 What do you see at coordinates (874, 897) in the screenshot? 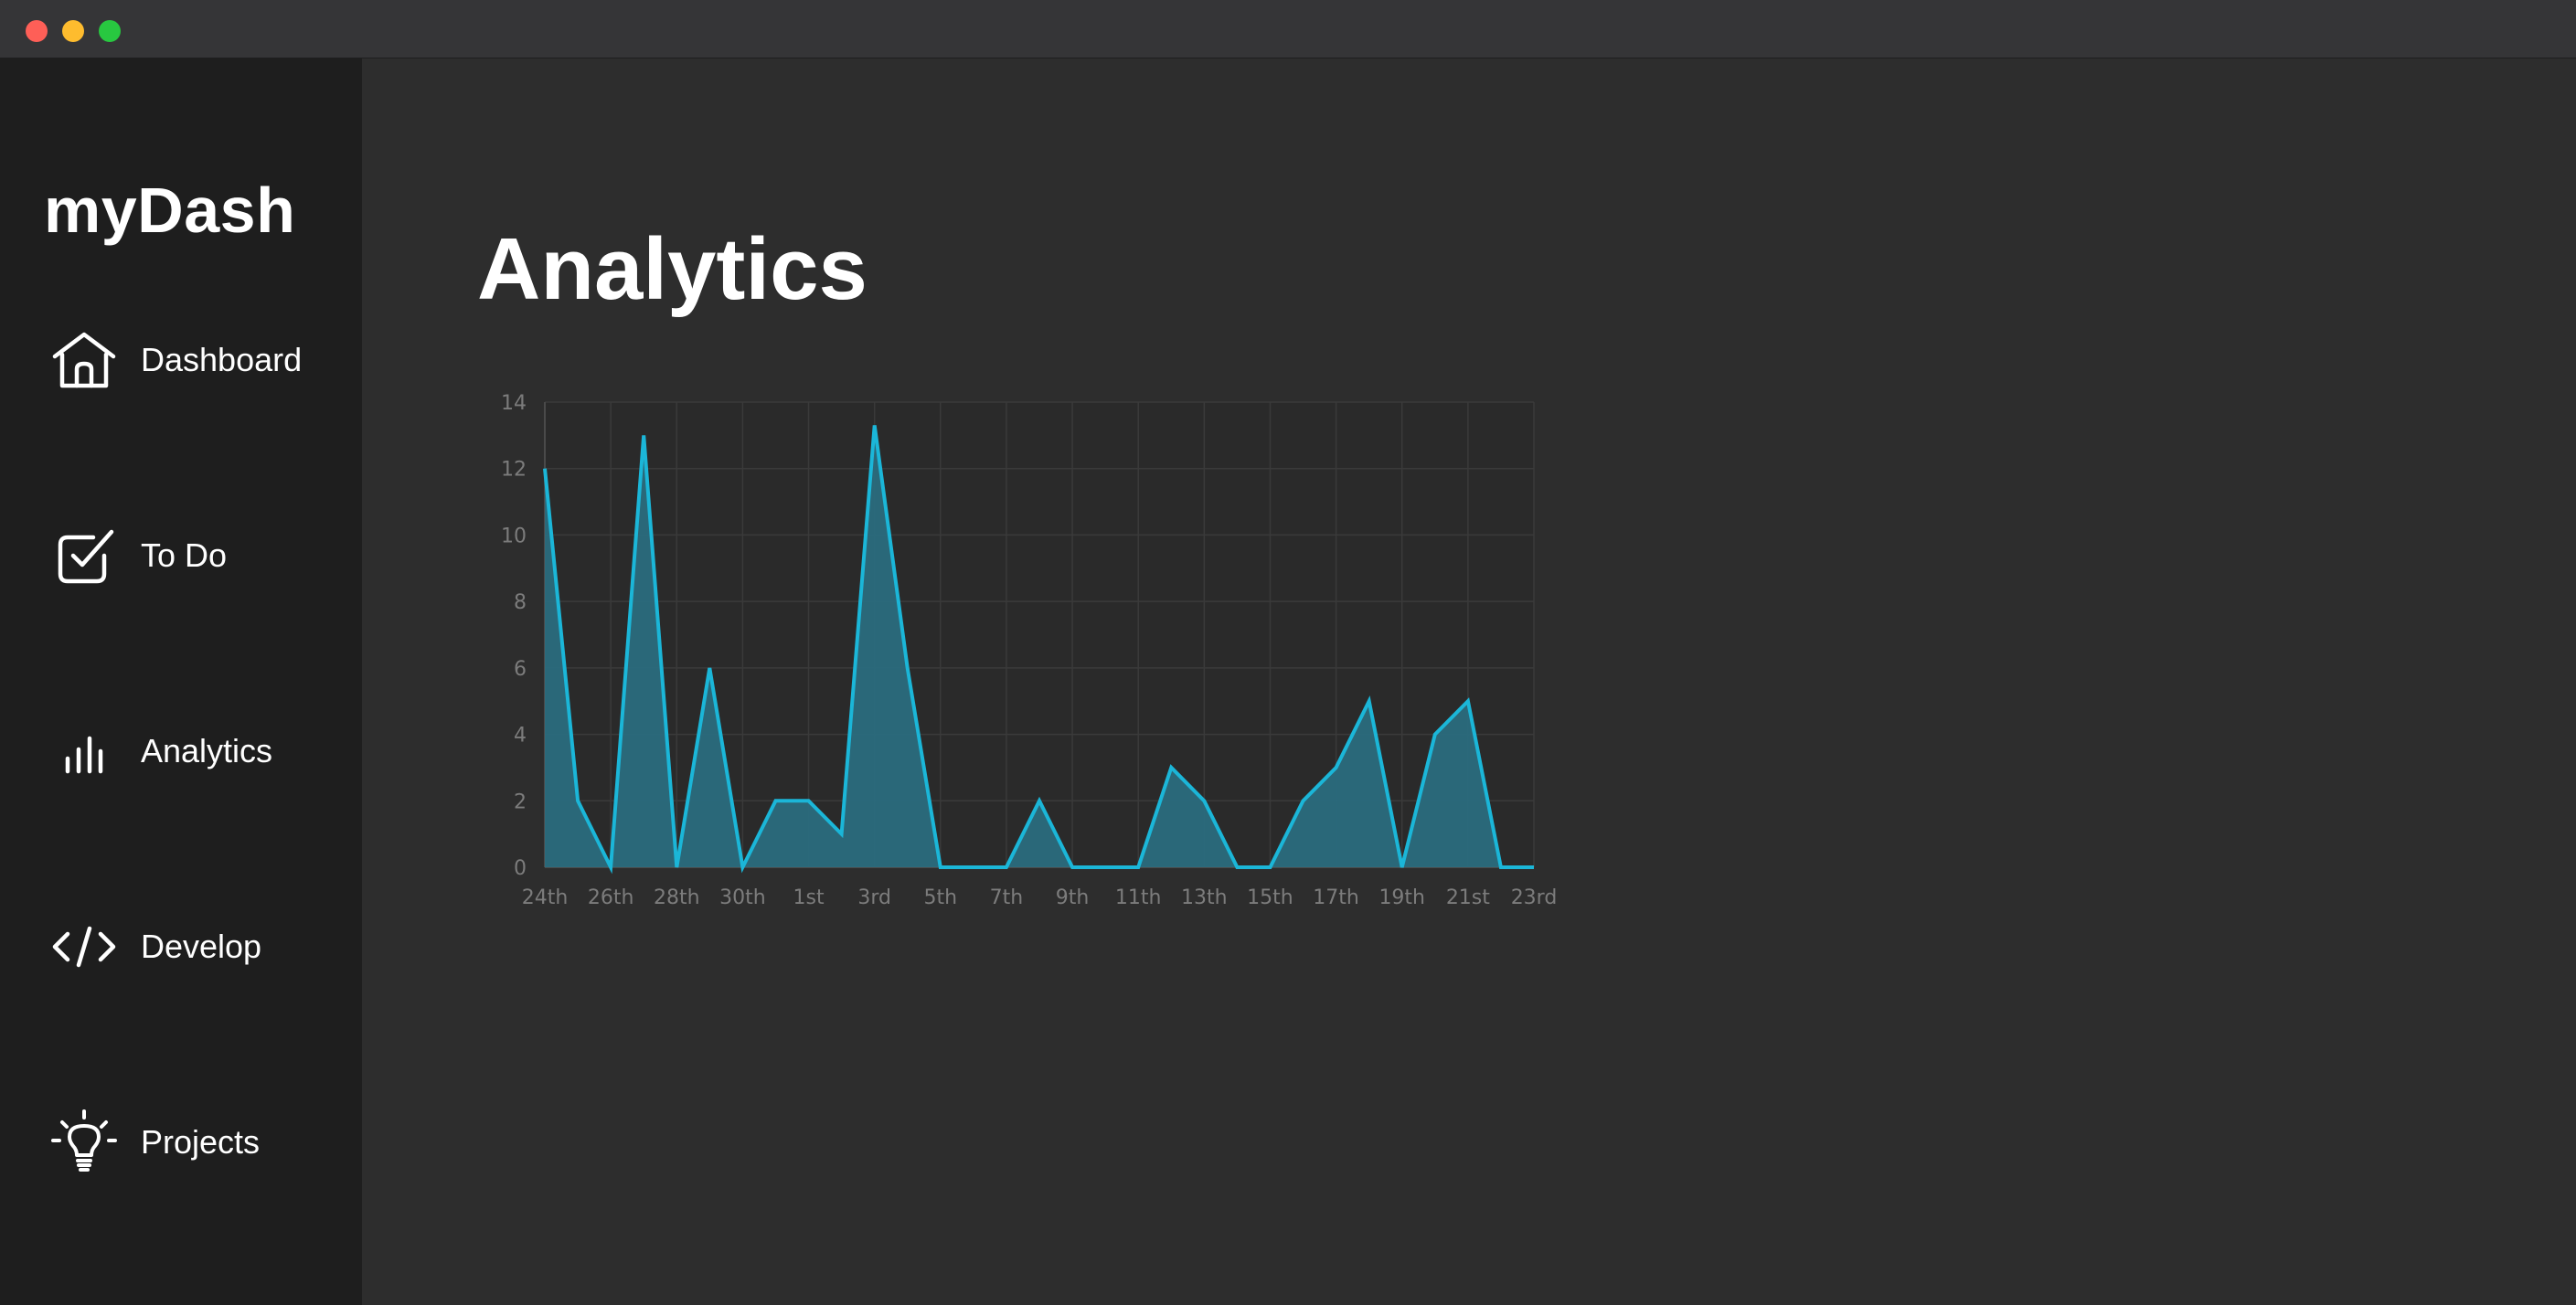
I see `x-tick-label: 3rd` at bounding box center [874, 897].